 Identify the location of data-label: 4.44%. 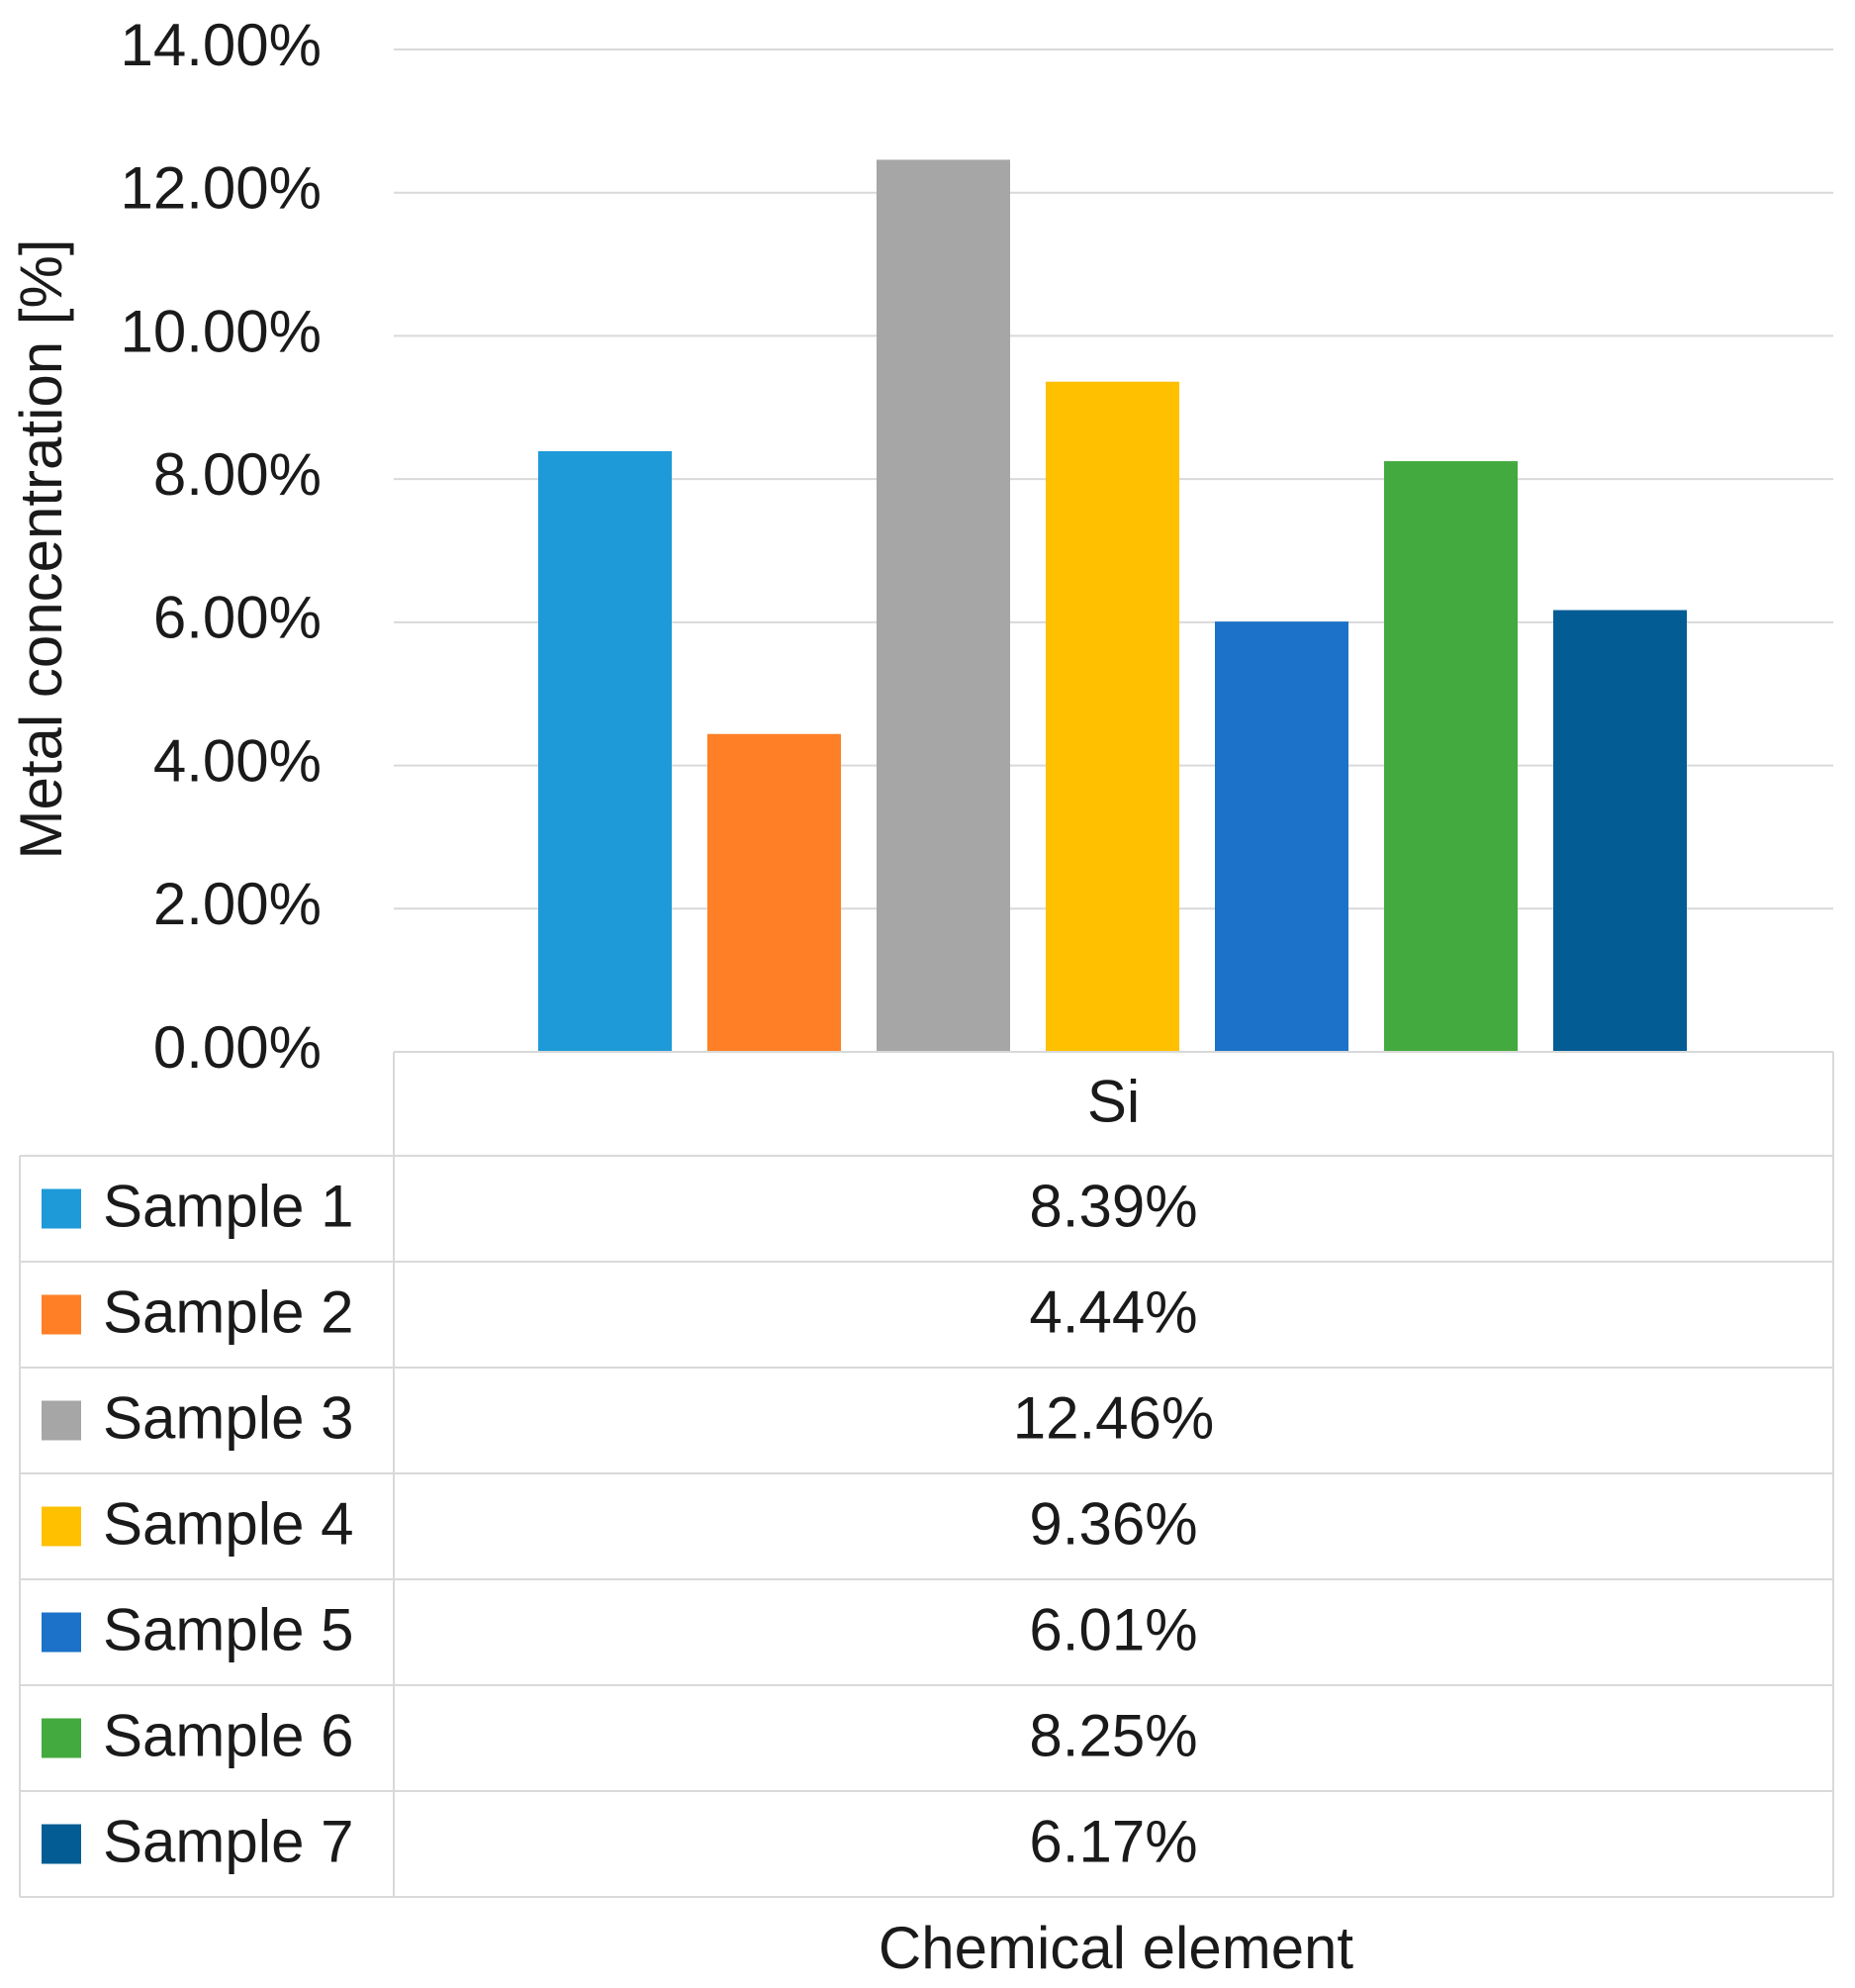
(1113, 1312).